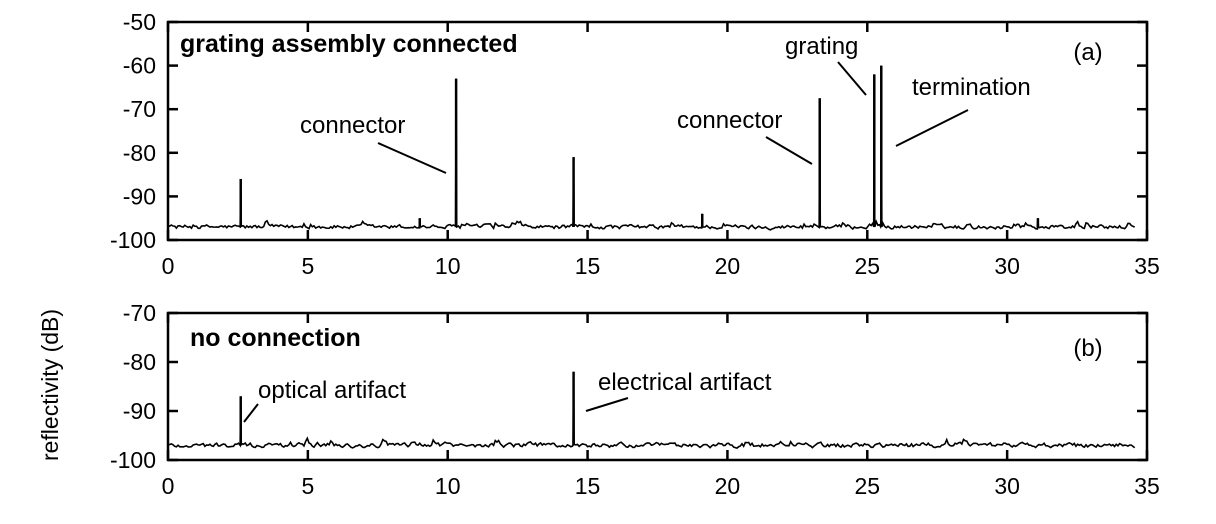 Image resolution: width=1216 pixels, height=524 pixels. I want to click on annotation-label: optical artifact, so click(332, 390).